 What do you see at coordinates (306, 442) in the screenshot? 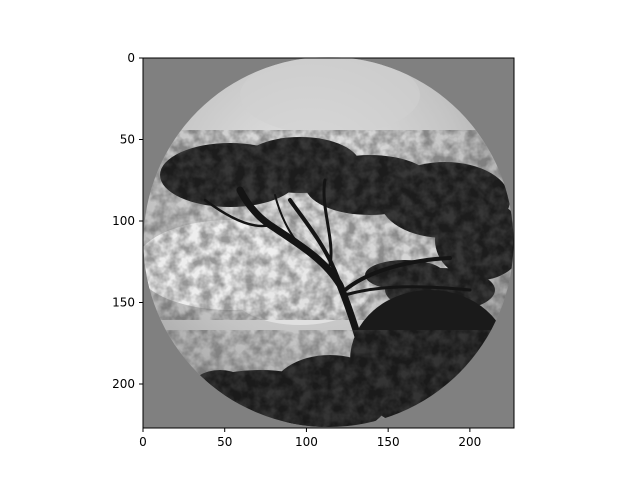
I see `x-tick-label: 100` at bounding box center [306, 442].